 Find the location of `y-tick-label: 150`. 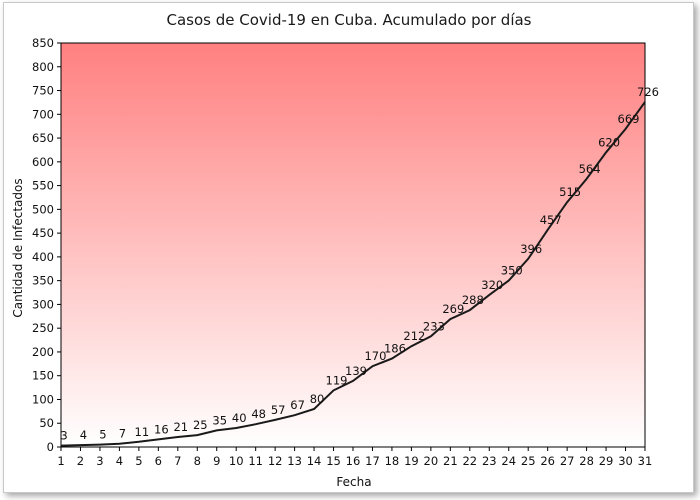

y-tick-label: 150 is located at coordinates (43, 376).